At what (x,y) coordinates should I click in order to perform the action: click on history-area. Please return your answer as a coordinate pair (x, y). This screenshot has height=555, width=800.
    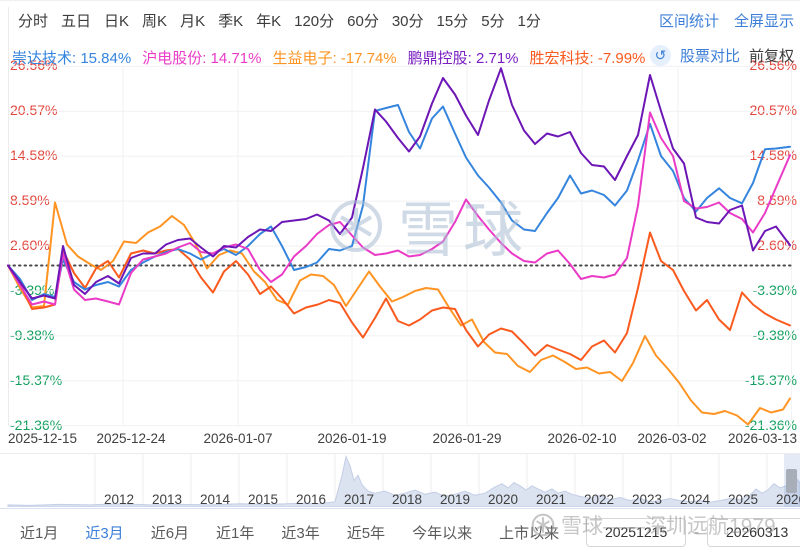
    Looking at the image, I should click on (403, 481).